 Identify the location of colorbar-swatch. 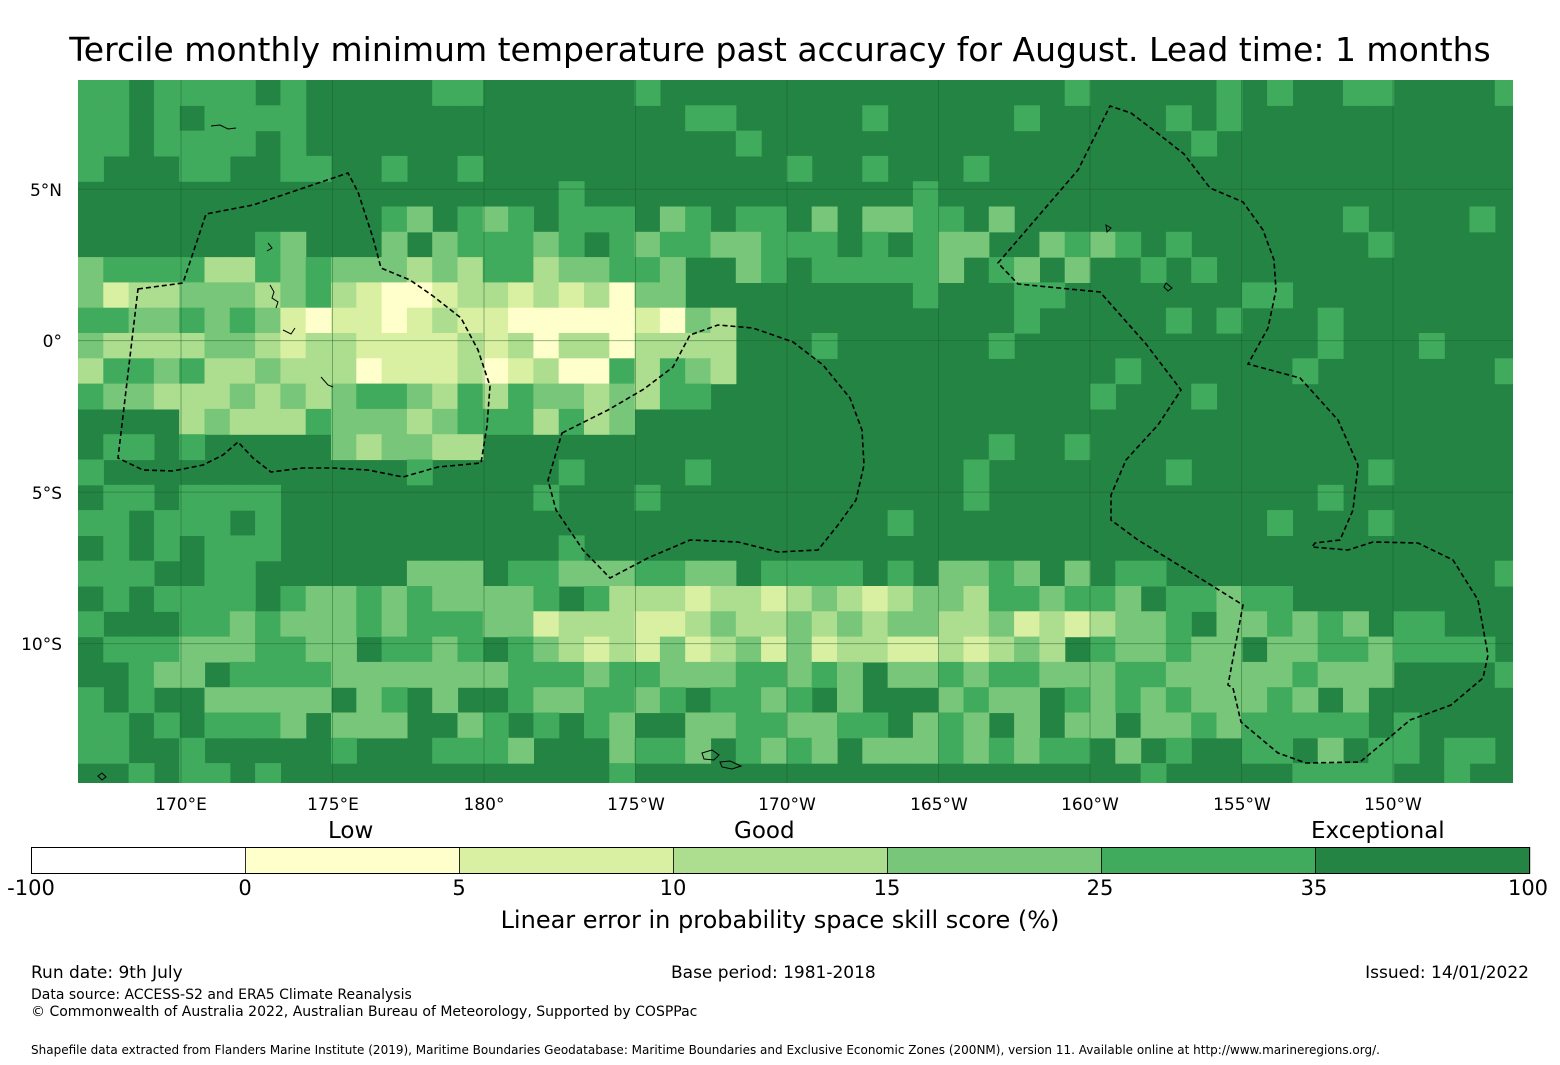
(567, 860).